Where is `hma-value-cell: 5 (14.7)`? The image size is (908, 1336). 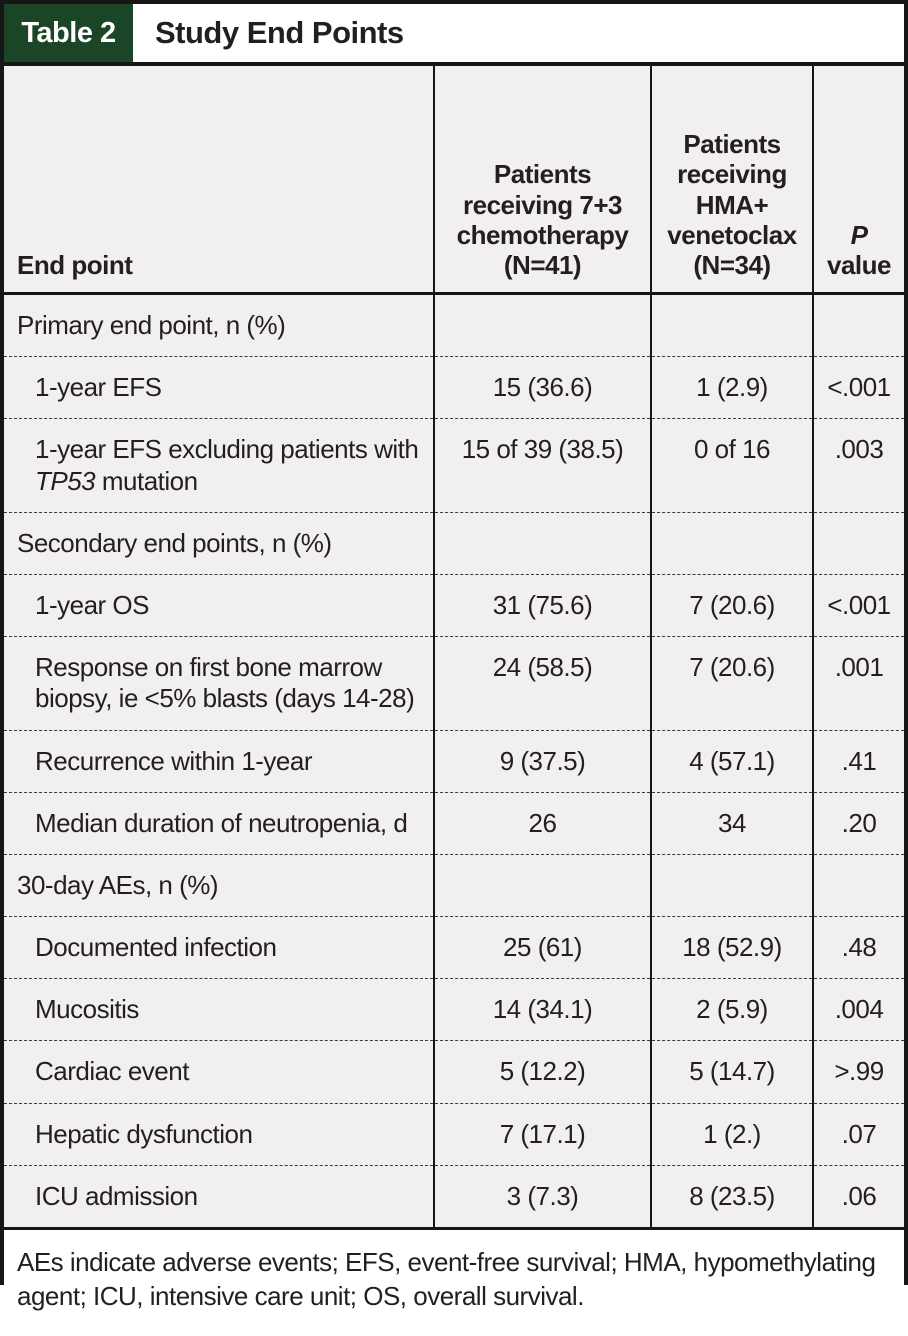
hma-value-cell: 5 (14.7) is located at coordinates (731, 1072).